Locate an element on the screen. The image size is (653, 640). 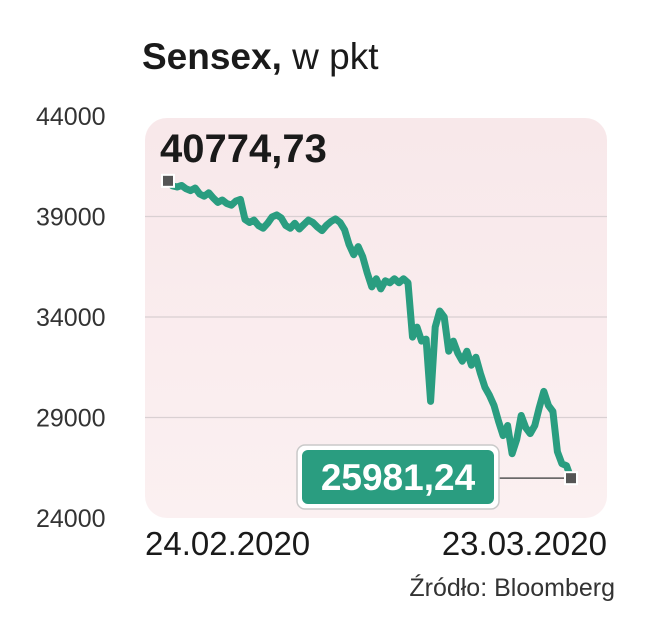
x-label-start: 24.02.2020 is located at coordinates (228, 543).